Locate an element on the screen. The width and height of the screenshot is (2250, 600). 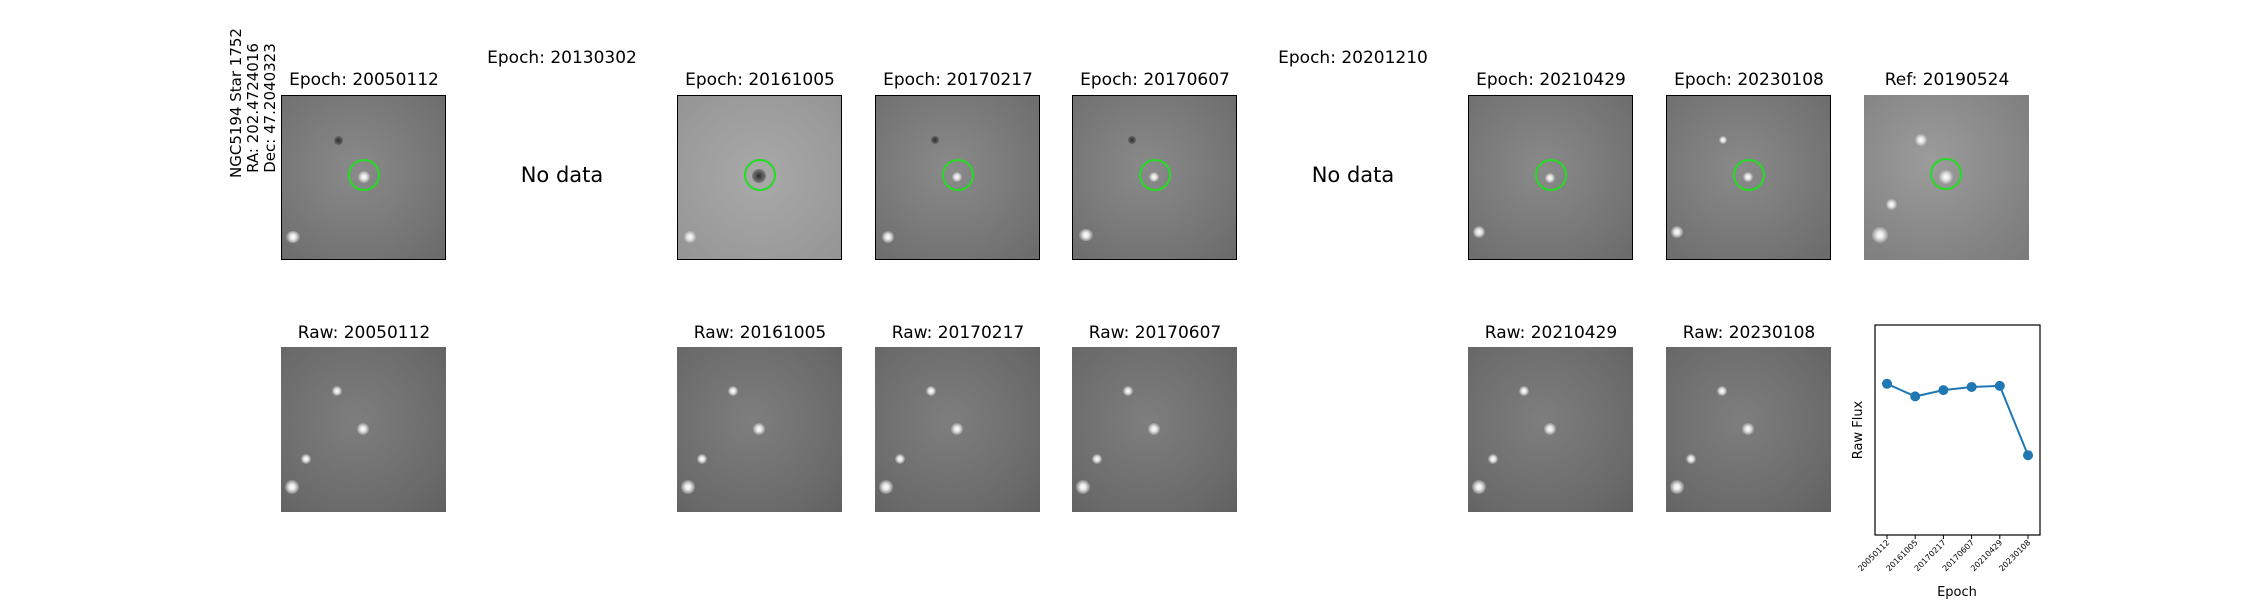
series-group is located at coordinates (1957, 419).